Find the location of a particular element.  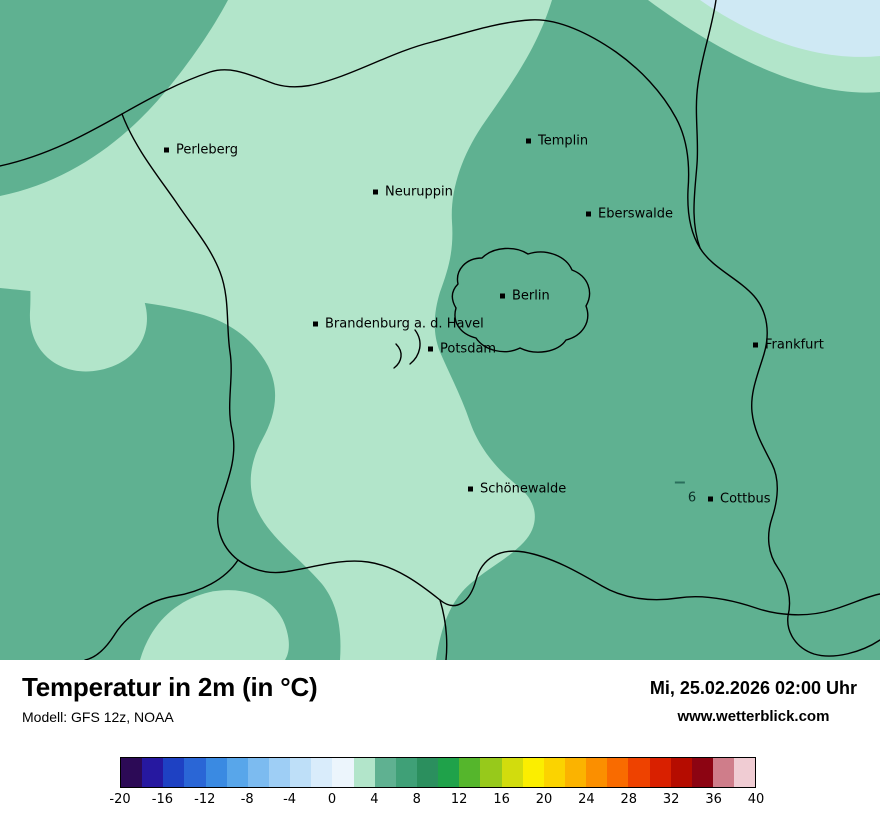

border-southwest is located at coordinates (161, 609).